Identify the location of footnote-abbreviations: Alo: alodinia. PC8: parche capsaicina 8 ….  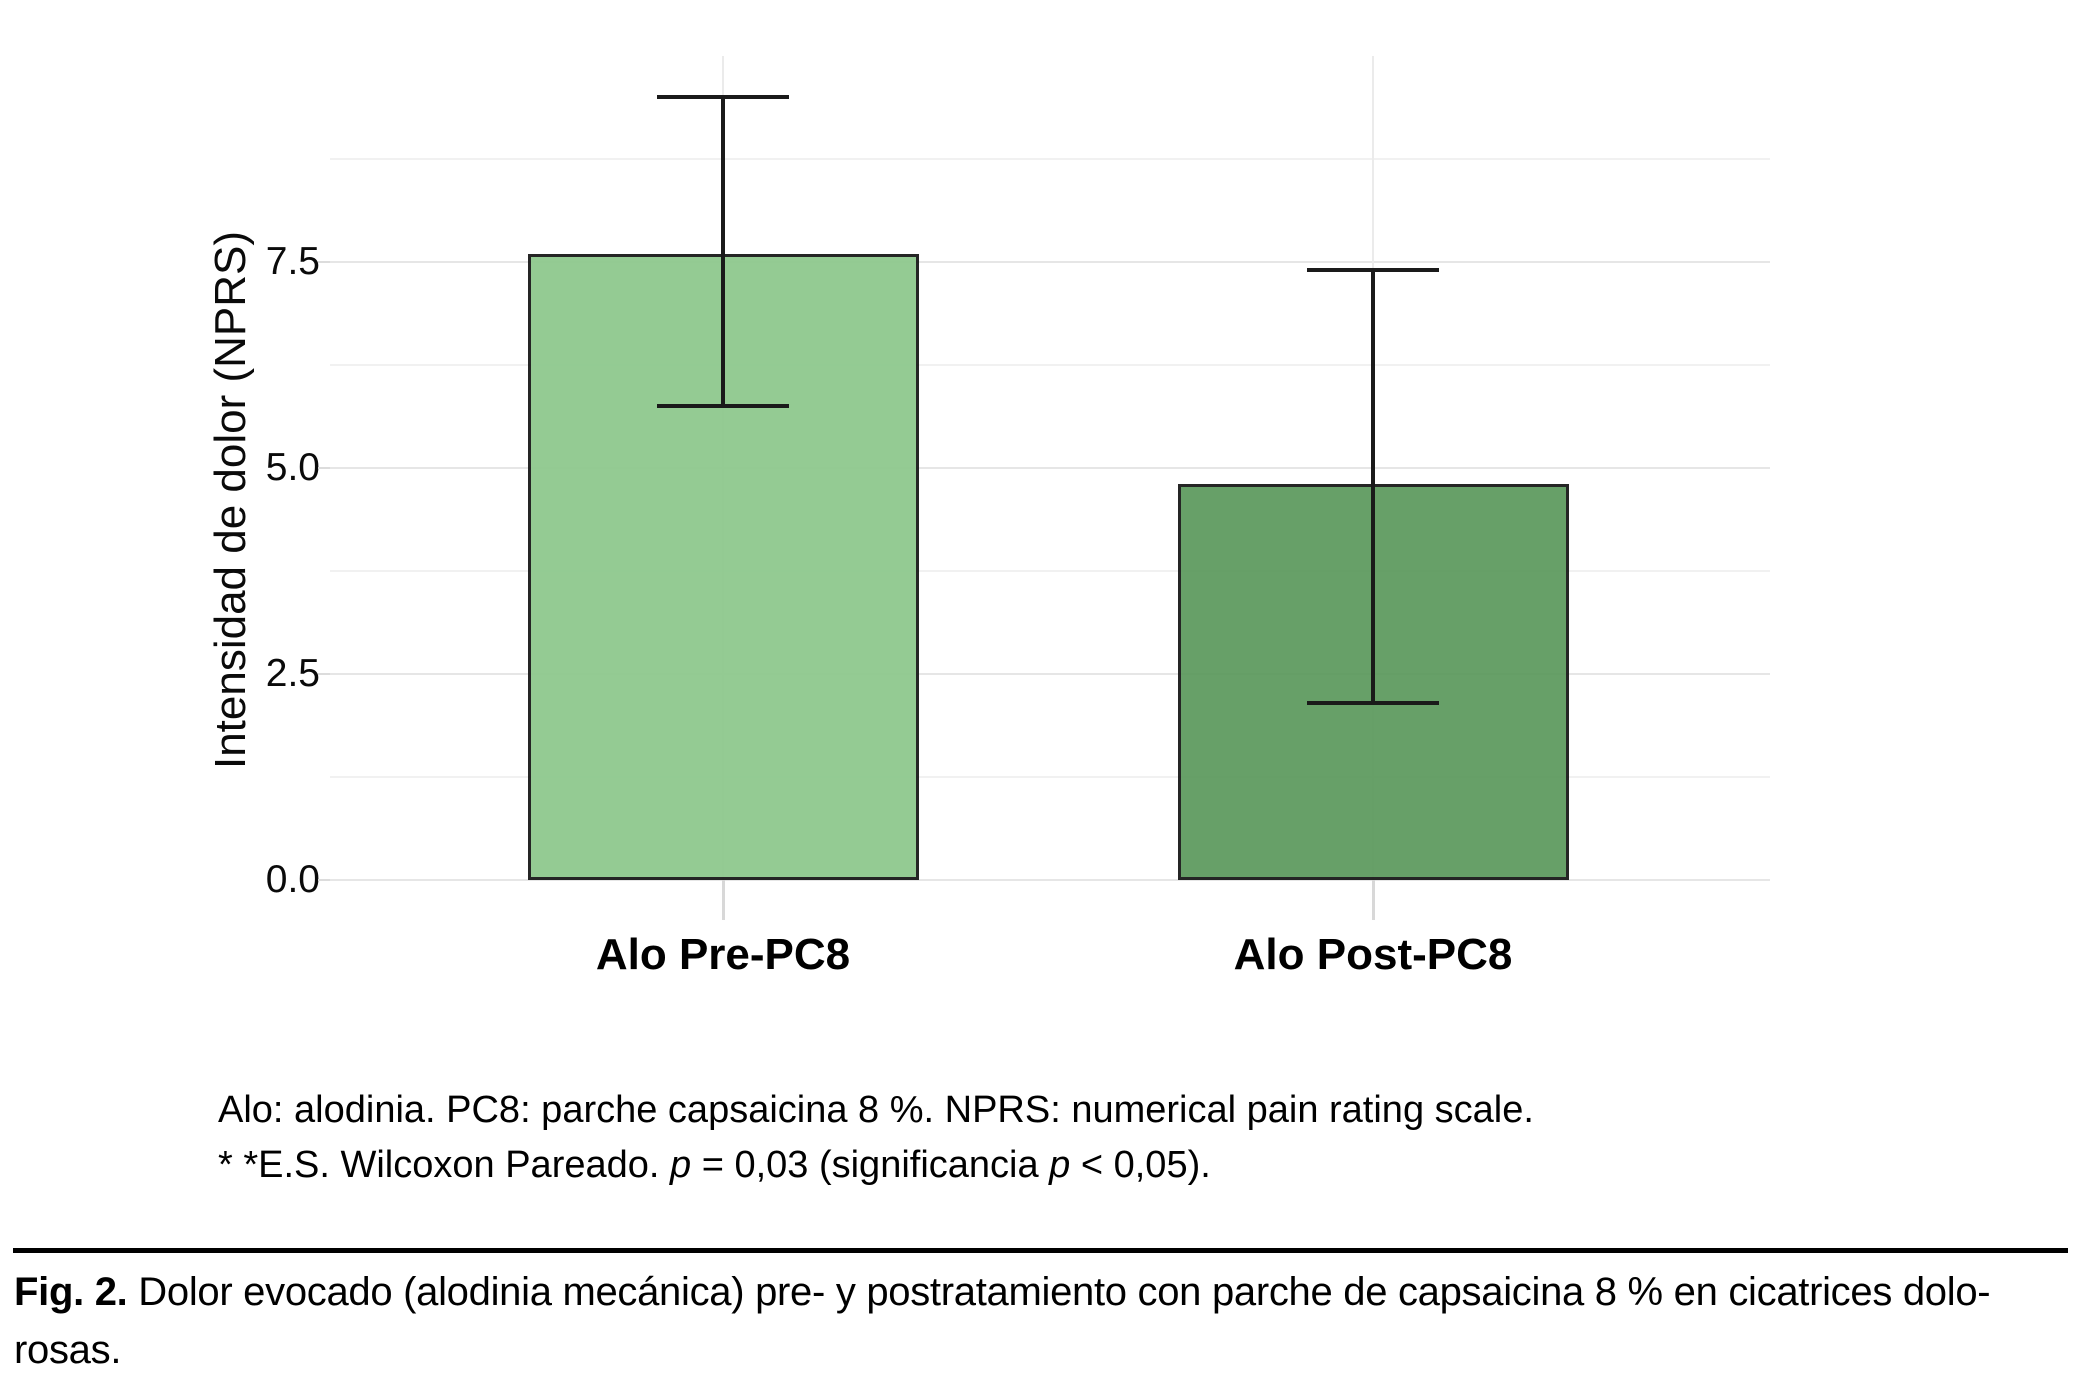
(876, 1110).